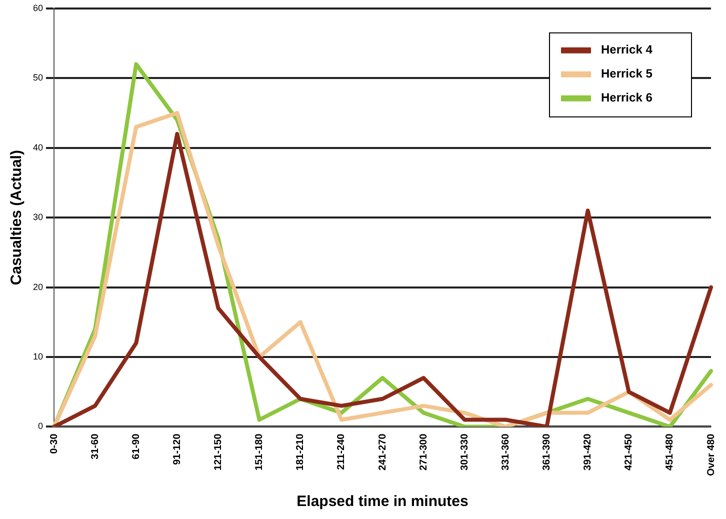 This screenshot has height=519, width=726. What do you see at coordinates (38, 287) in the screenshot?
I see `y-tick-label: 20` at bounding box center [38, 287].